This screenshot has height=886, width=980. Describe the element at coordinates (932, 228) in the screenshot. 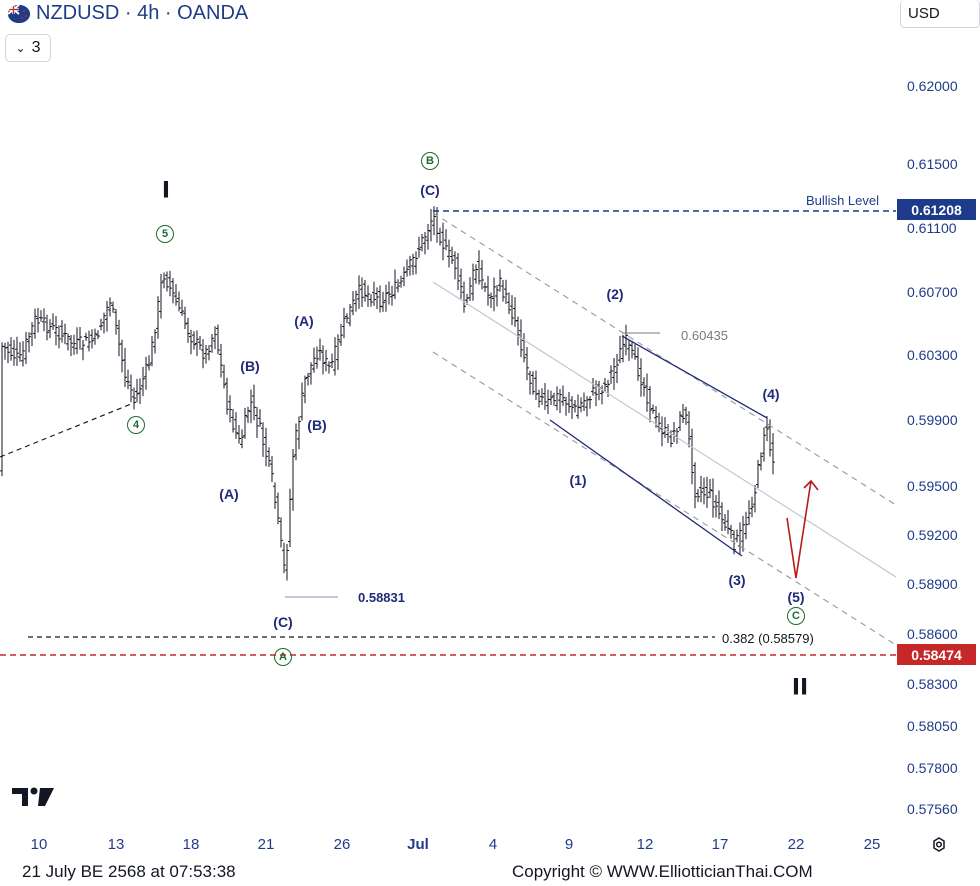

I see `price-label: 0.61100` at that location.